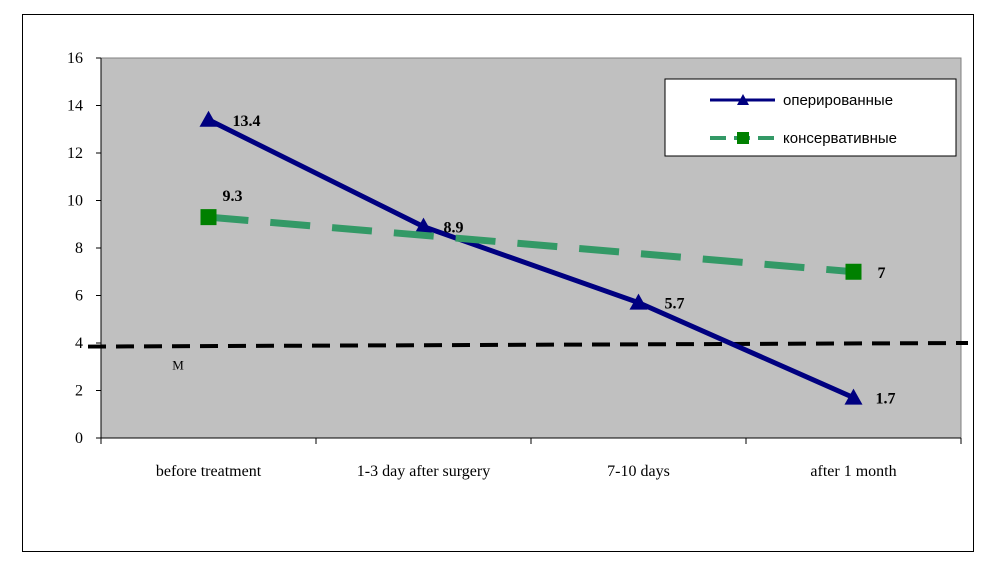  What do you see at coordinates (178, 365) in the screenshot?
I see `reference-line-label: M` at bounding box center [178, 365].